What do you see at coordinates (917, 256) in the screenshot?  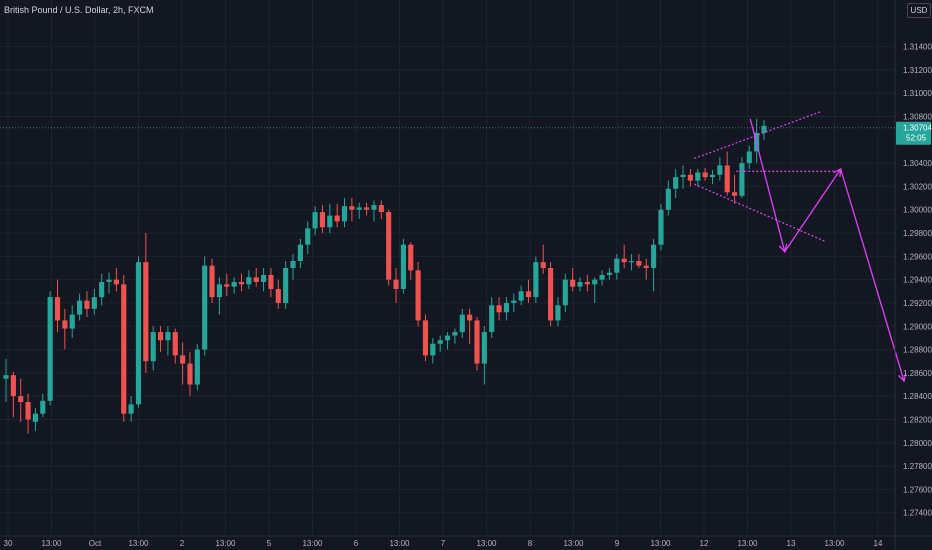 I see `price-tick-label: 1.29600` at bounding box center [917, 256].